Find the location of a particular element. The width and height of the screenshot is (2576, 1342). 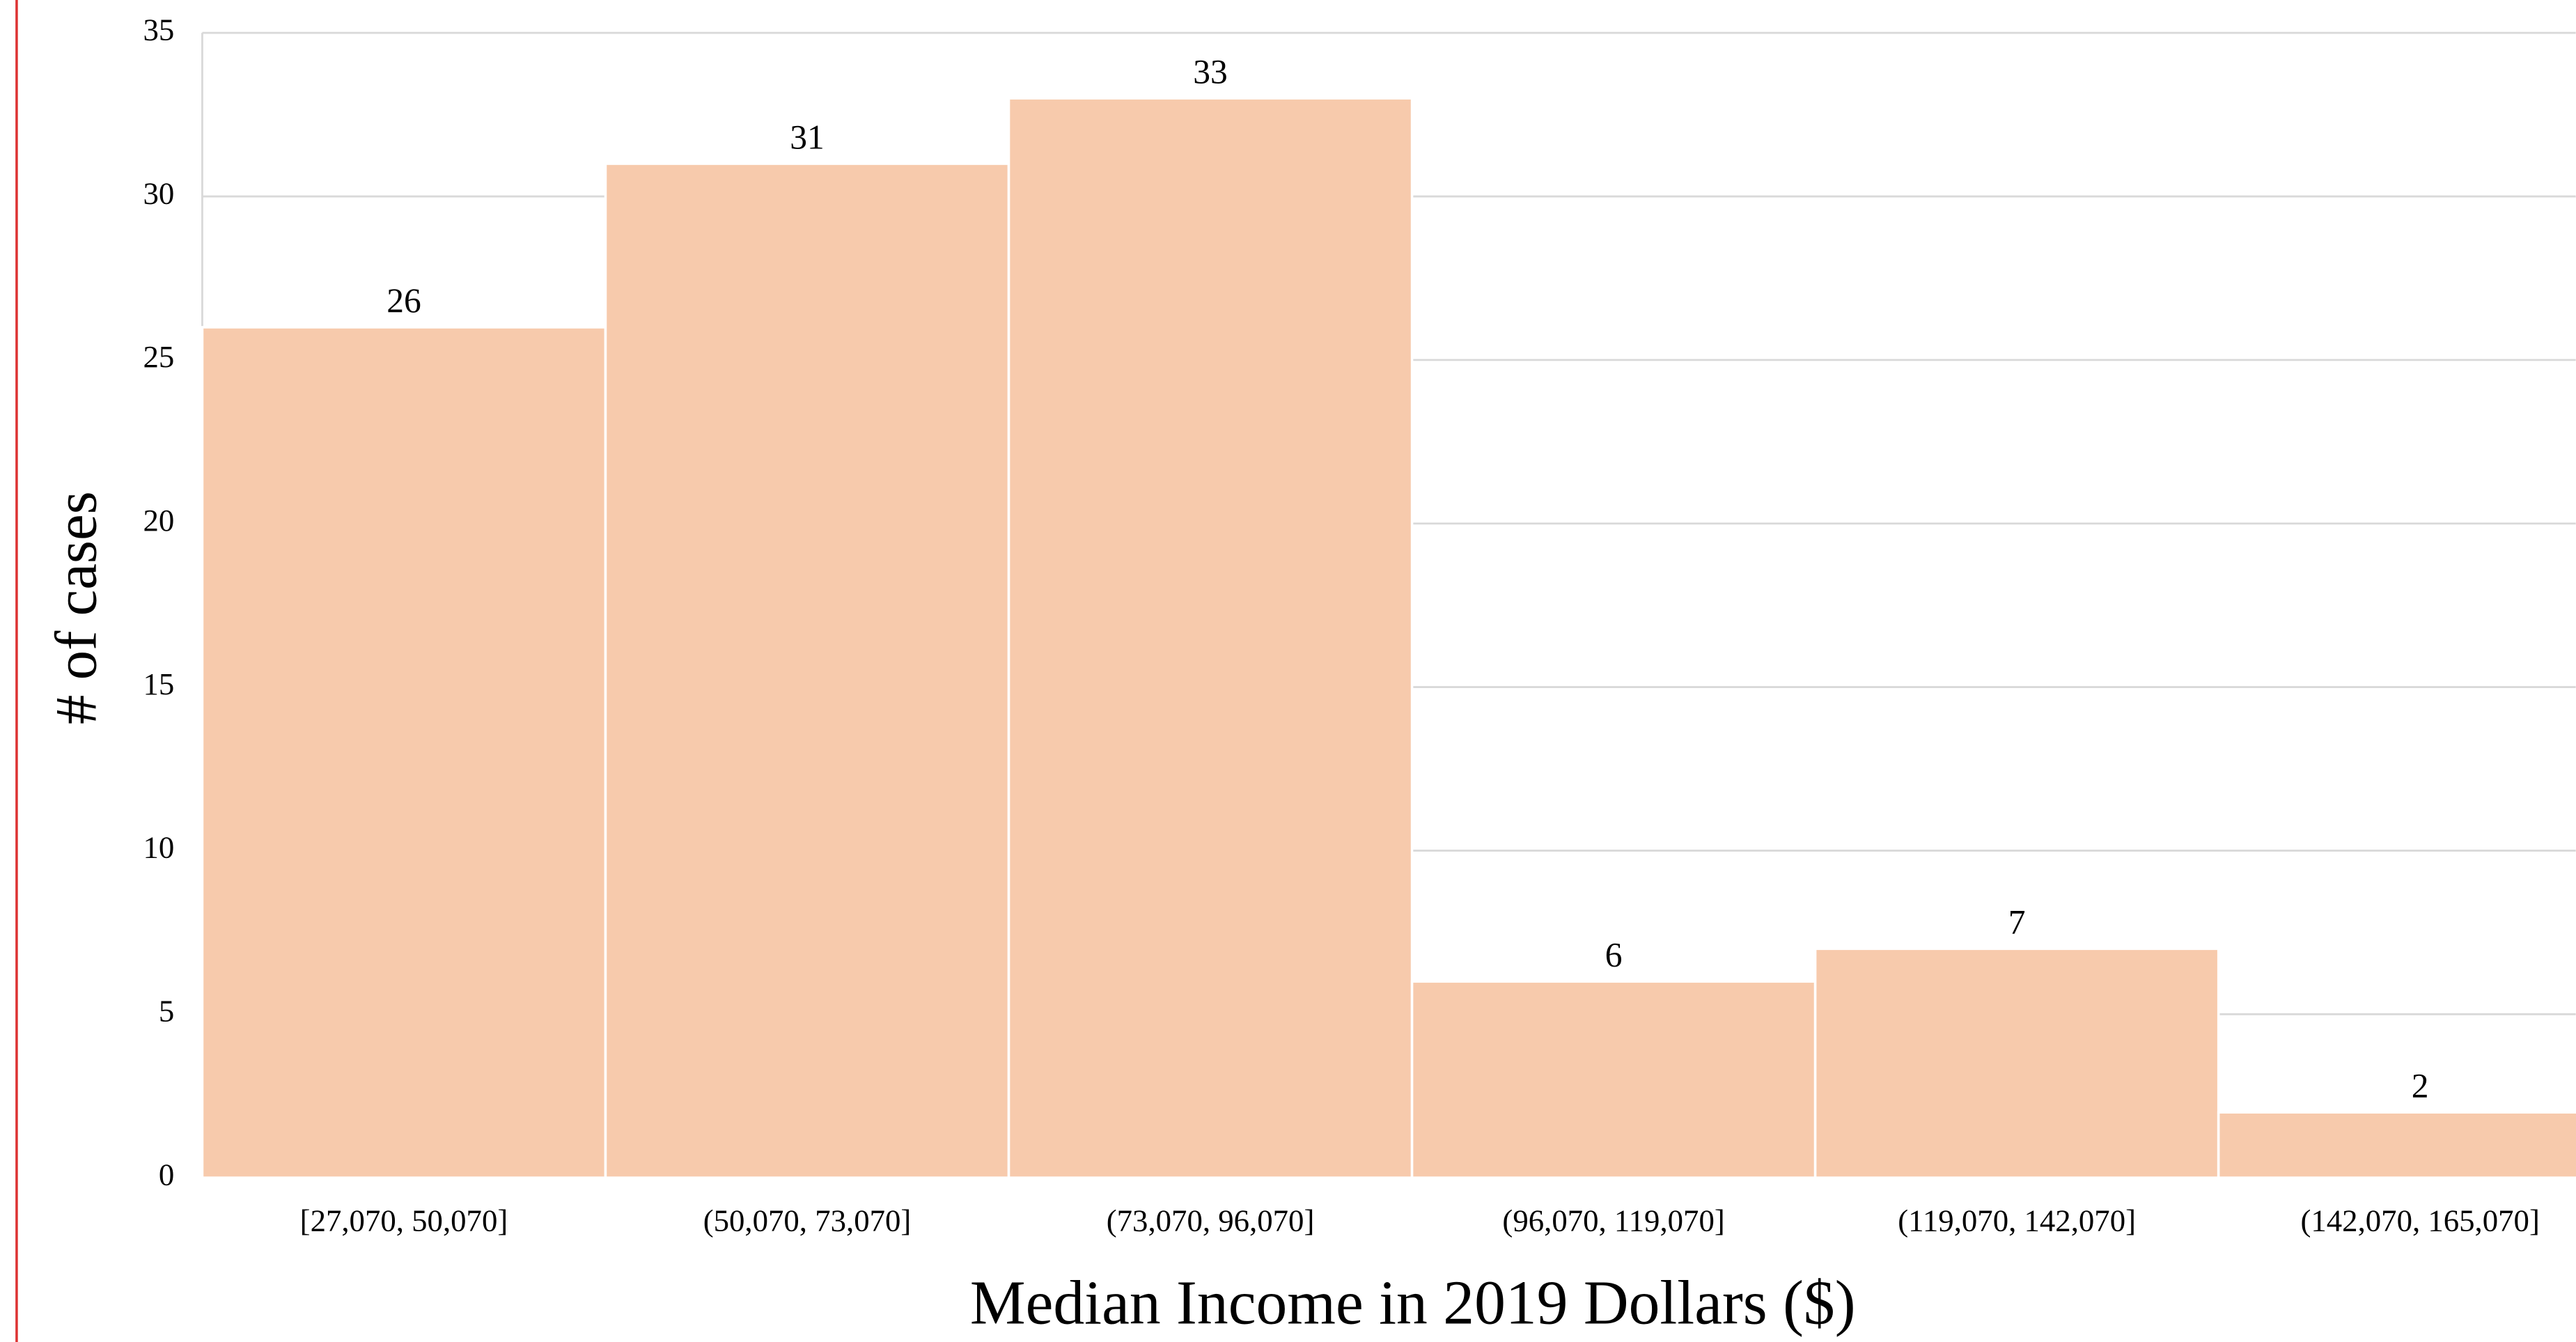

y-tick-label: 15 is located at coordinates (159, 684).